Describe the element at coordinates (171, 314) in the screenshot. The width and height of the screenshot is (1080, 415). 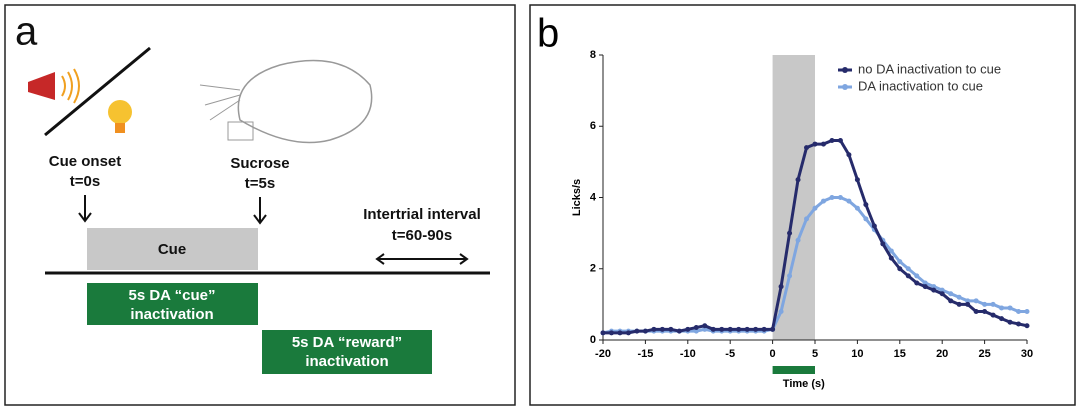
I see `cue-inactivation-text: inactivation` at that location.